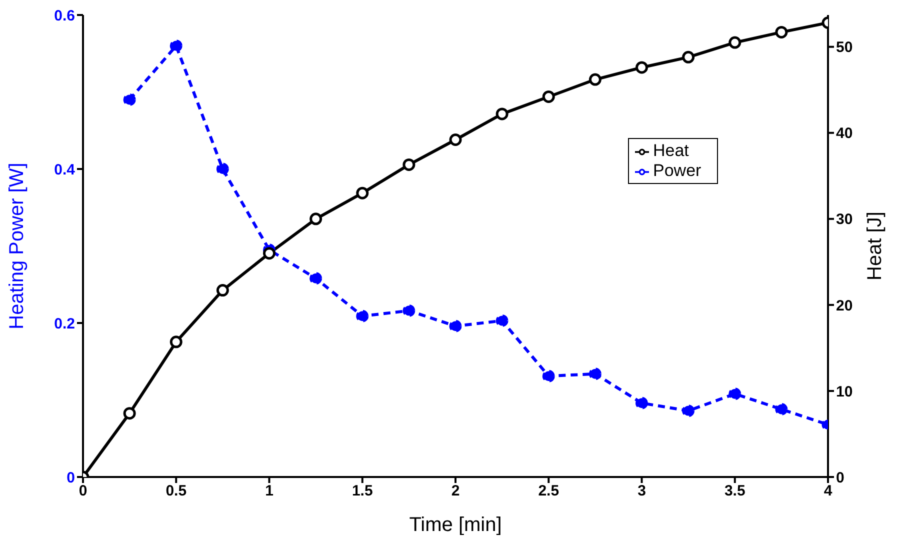  What do you see at coordinates (455, 491) in the screenshot?
I see `x-tick-label: 2` at bounding box center [455, 491].